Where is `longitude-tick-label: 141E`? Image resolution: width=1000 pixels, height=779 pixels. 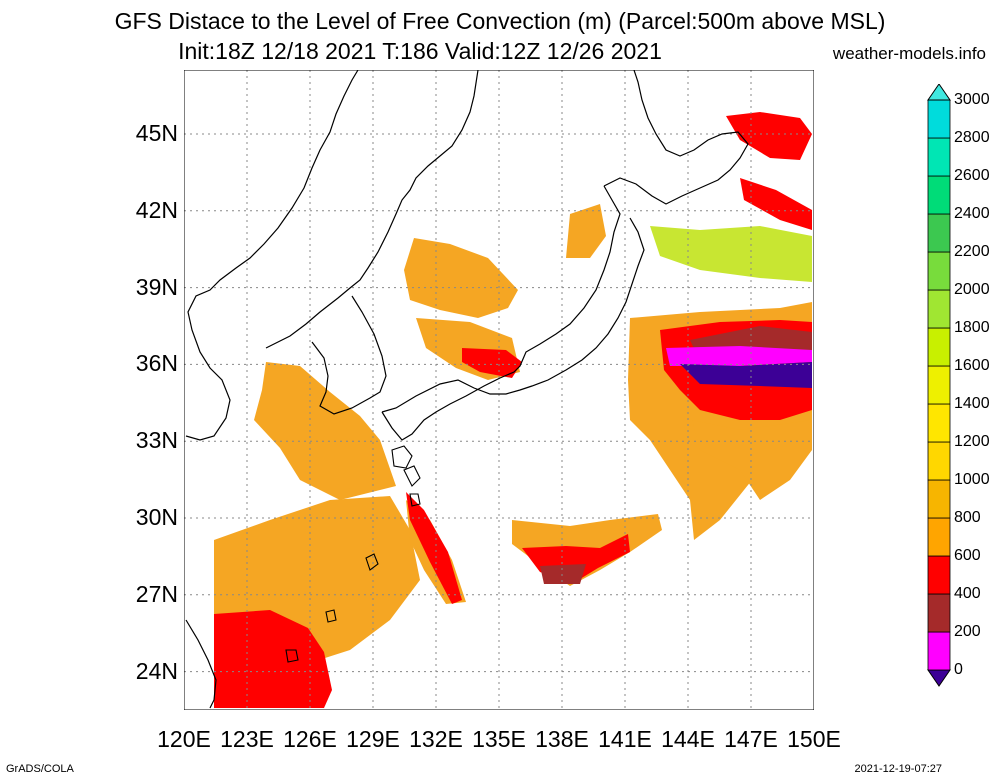
longitude-tick-label: 141E is located at coordinates (625, 739).